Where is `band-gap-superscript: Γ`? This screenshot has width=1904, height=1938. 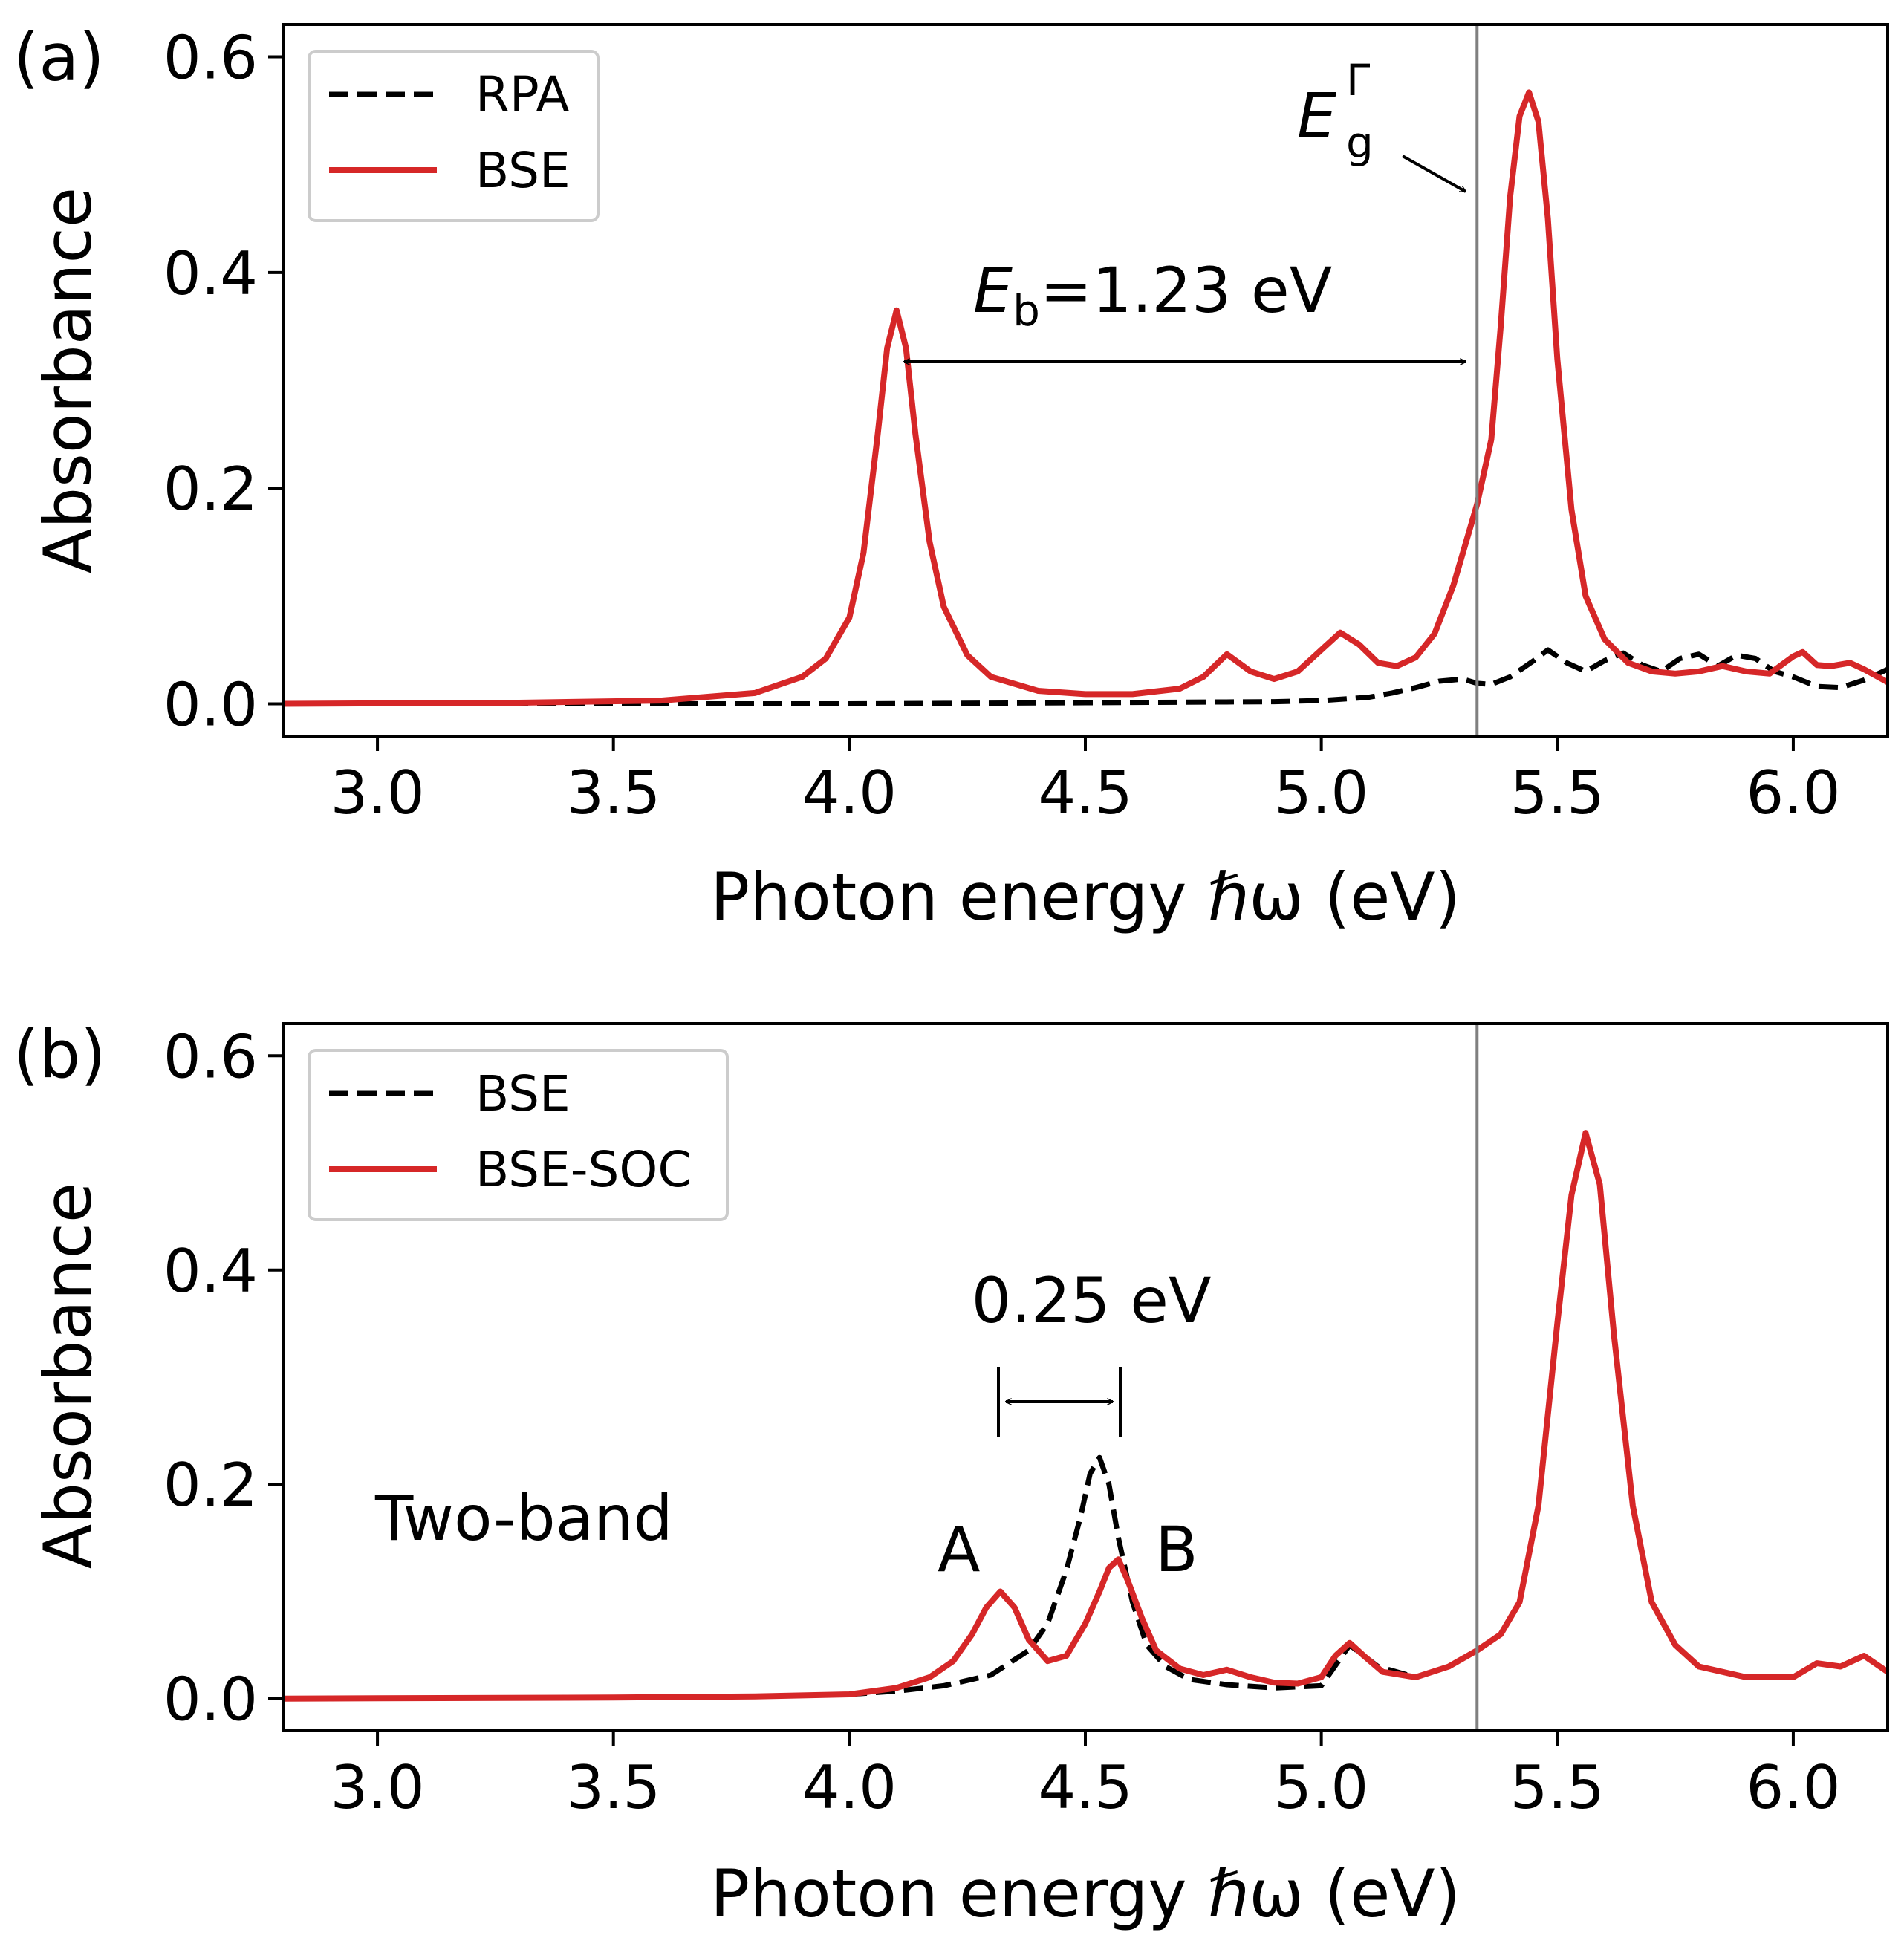 band-gap-superscript: Γ is located at coordinates (1358, 80).